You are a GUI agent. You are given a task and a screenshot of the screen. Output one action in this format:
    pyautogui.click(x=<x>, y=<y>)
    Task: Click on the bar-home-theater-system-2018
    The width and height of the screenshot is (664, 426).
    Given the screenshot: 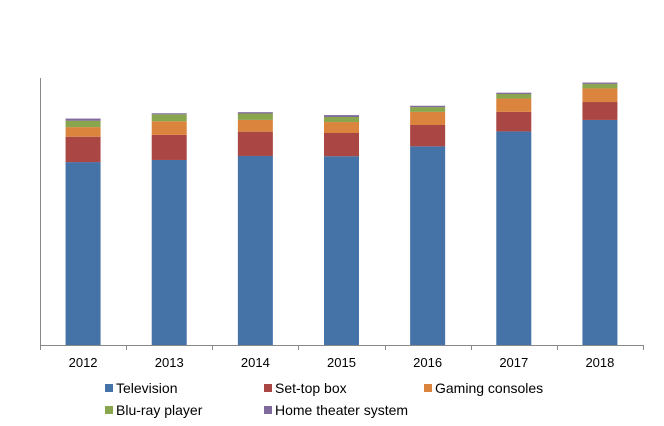 What is the action you would take?
    pyautogui.click(x=600, y=83)
    